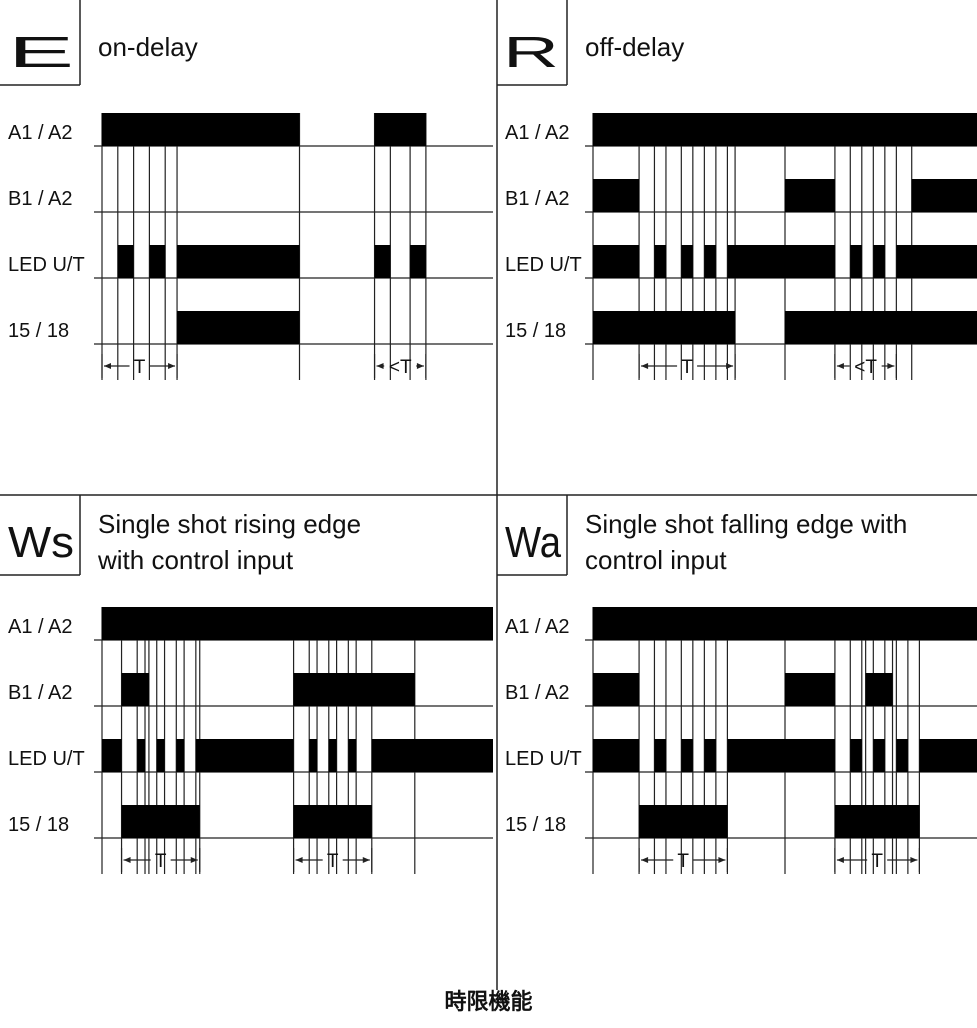  Describe the element at coordinates (656, 560) in the screenshot. I see `mode-title-line: control input` at that location.